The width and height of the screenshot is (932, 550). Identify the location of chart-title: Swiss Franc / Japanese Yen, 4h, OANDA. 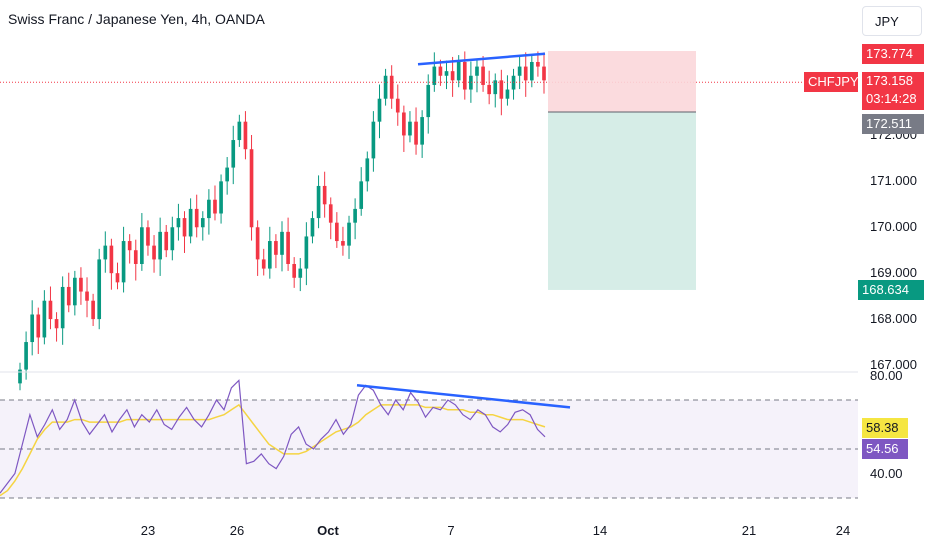
(136, 19).